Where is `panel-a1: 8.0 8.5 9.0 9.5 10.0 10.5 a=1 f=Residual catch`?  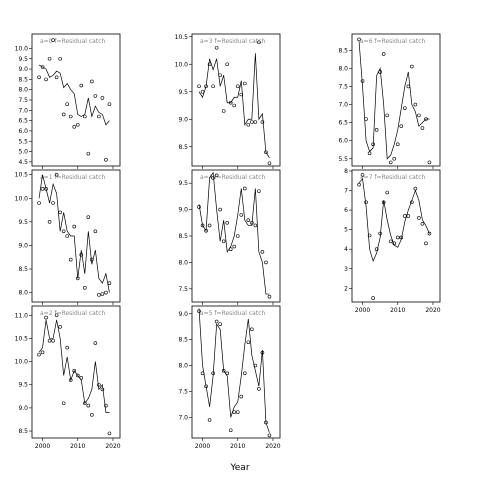 panel-a1: 8.0 8.5 9.0 9.5 10.0 10.5 a=1 f=Residual catch is located at coordinates (68, 237).